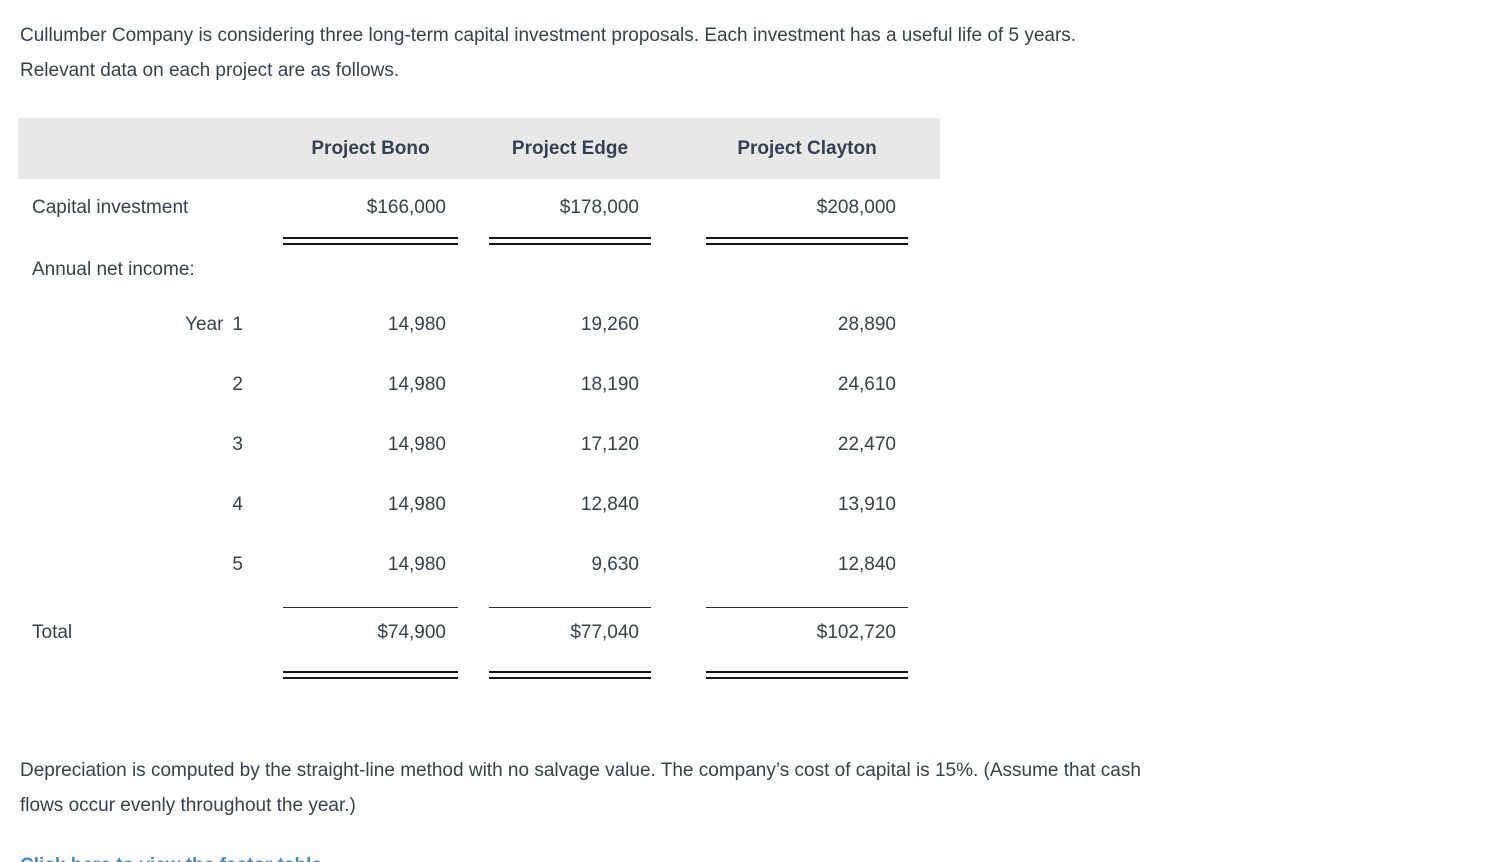 This screenshot has width=1510, height=862. Describe the element at coordinates (113, 269) in the screenshot. I see `annual-net-income-label: Annual net income:` at that location.